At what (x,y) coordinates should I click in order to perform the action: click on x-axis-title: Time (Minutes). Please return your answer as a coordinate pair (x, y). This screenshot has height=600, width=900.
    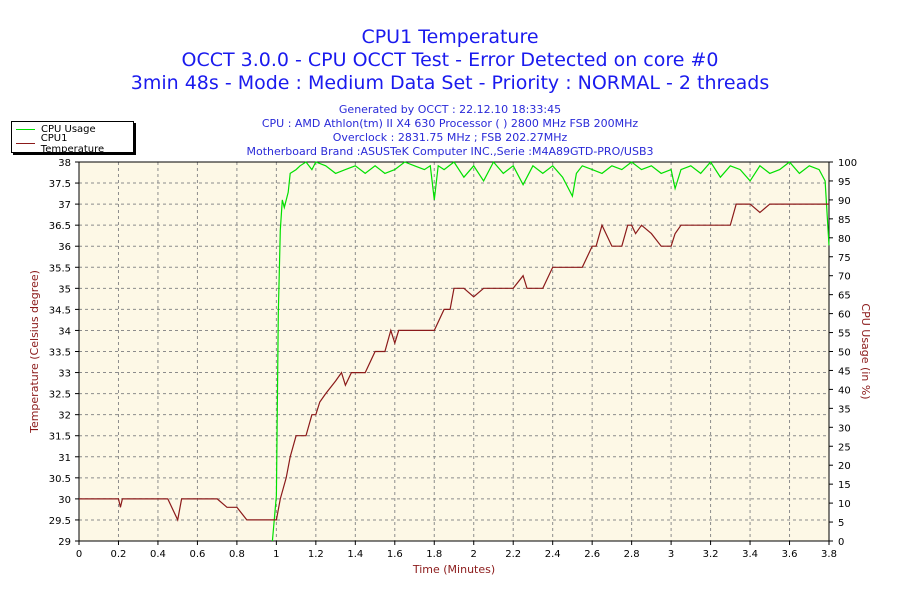
    Looking at the image, I should click on (453, 569).